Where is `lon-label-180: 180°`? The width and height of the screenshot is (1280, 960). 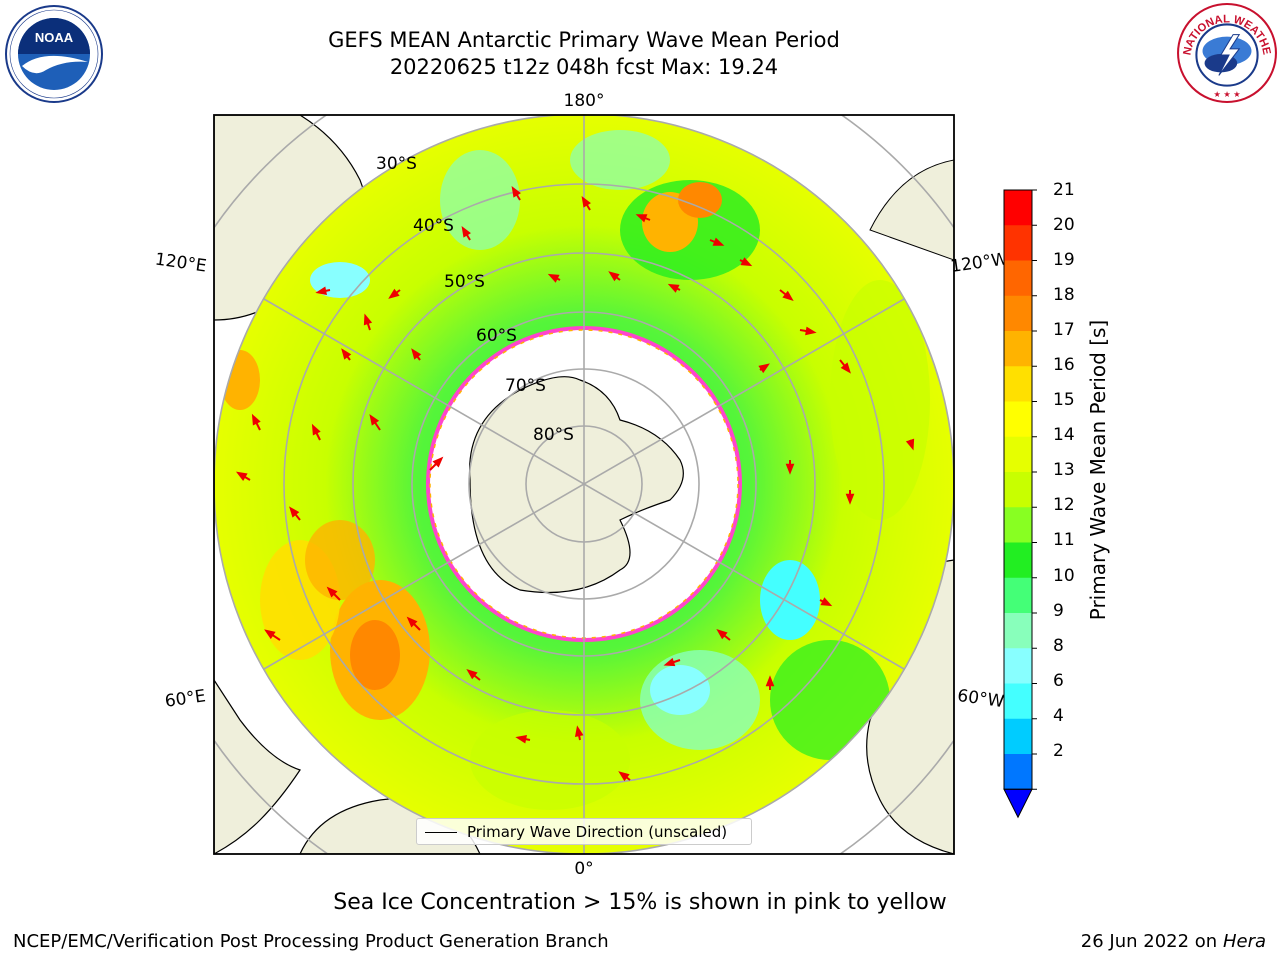 lon-label-180: 180° is located at coordinates (584, 101).